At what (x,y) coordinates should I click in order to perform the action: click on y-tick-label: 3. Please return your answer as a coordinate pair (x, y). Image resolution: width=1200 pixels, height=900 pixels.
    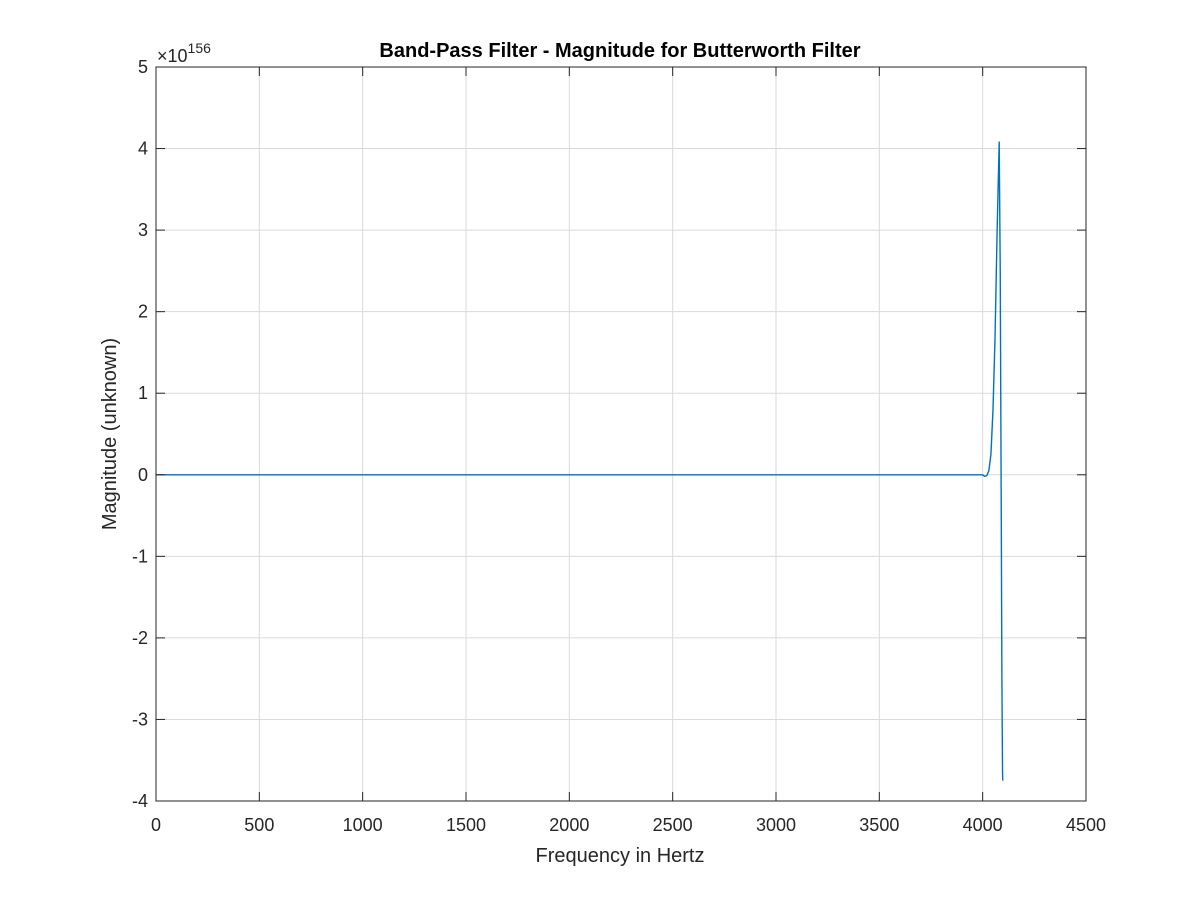
    Looking at the image, I should click on (143, 230).